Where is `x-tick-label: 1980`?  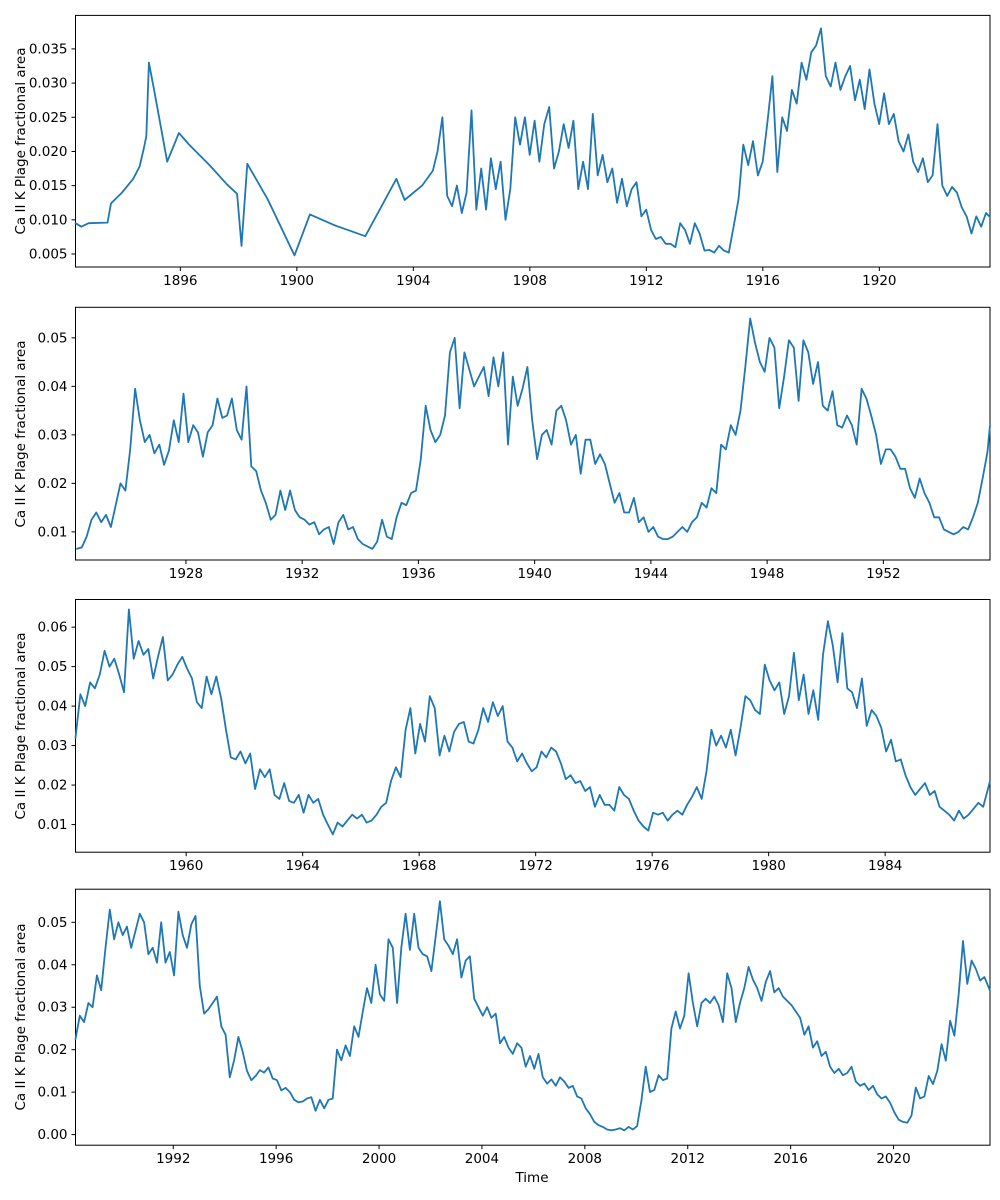
x-tick-label: 1980 is located at coordinates (768, 866).